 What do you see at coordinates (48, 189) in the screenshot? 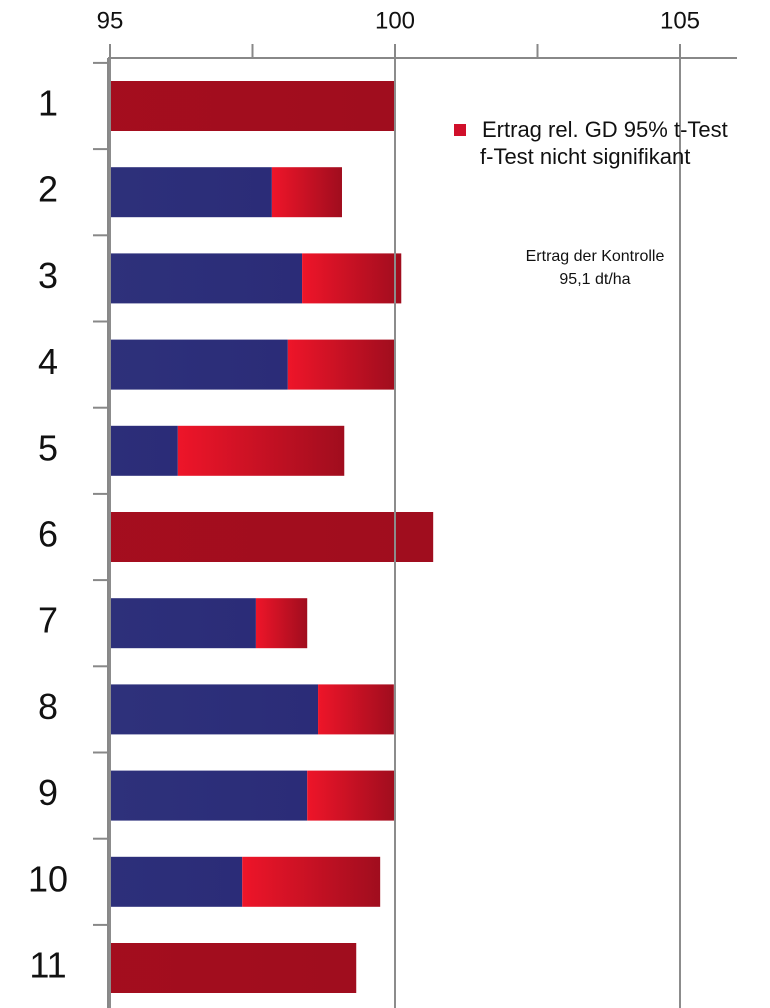
I see `y-tick-label: 2` at bounding box center [48, 189].